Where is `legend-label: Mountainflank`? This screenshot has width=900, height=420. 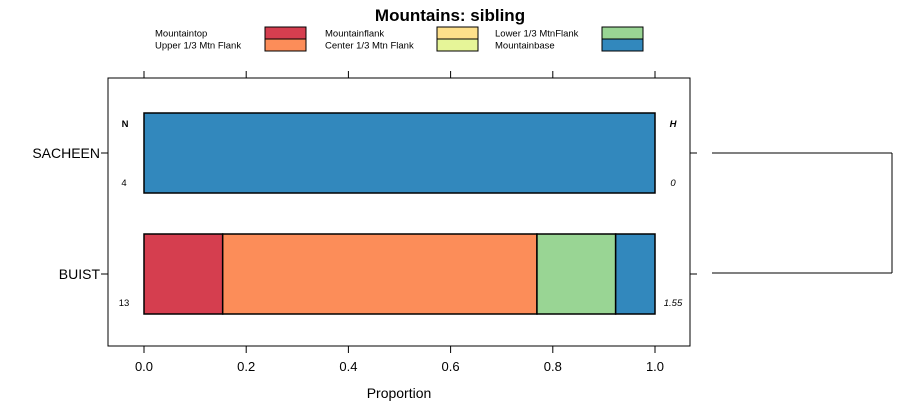
legend-label: Mountainflank is located at coordinates (354, 34).